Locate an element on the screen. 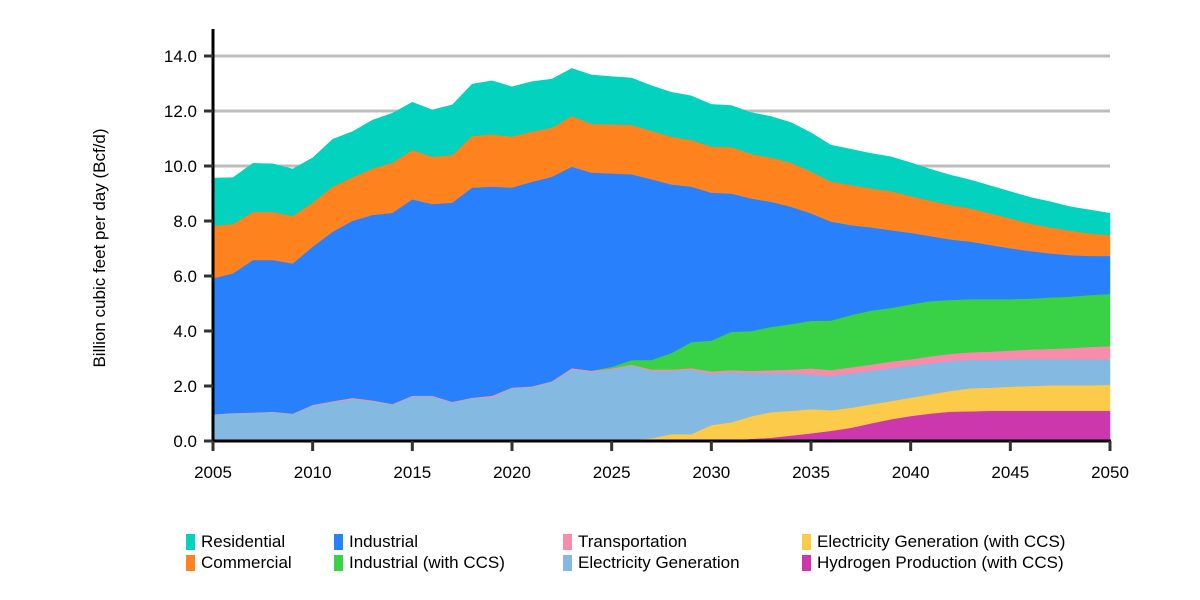 This screenshot has height=600, width=1200. x-tick-label: 2050 is located at coordinates (1110, 472).